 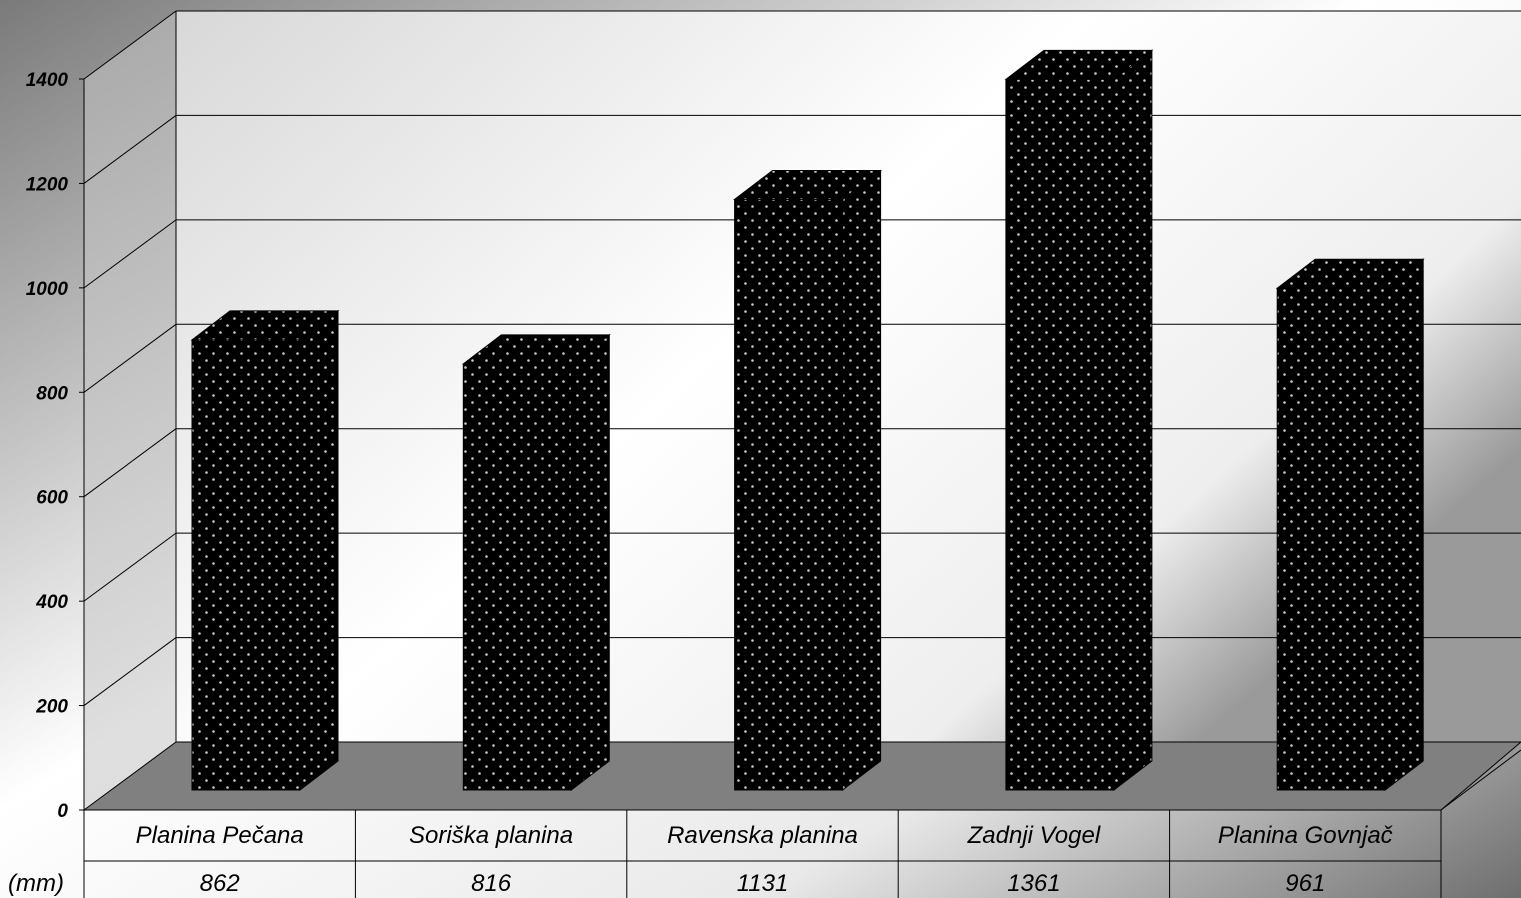 What do you see at coordinates (1034, 835) in the screenshot?
I see `category-label: Zadnji Vogel` at bounding box center [1034, 835].